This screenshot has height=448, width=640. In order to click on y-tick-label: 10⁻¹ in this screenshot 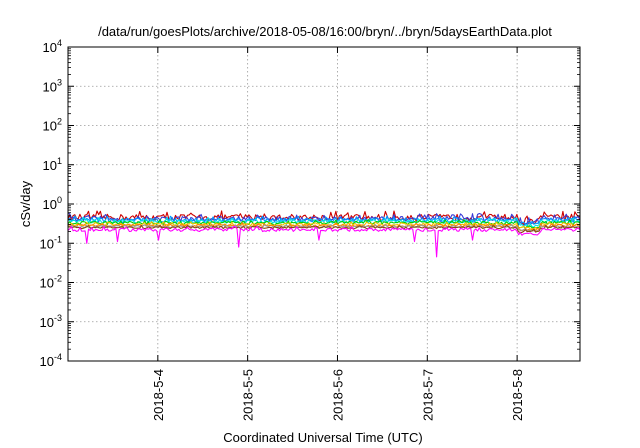, I will do `click(51, 242)`.